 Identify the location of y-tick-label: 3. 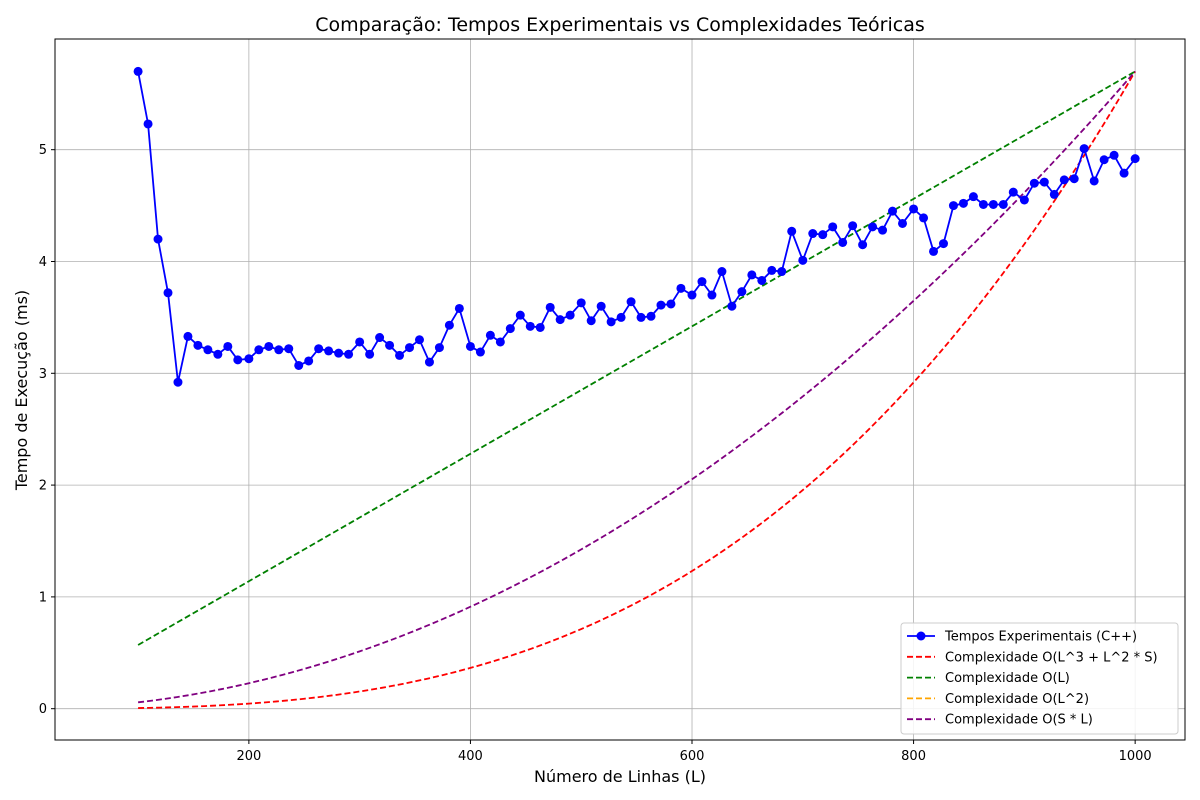
(43, 374).